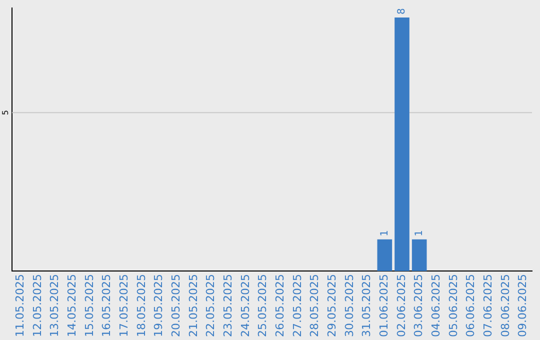 This screenshot has width=540, height=340. Describe the element at coordinates (367, 306) in the screenshot. I see `x-tick-label: 31.05.2025` at that location.